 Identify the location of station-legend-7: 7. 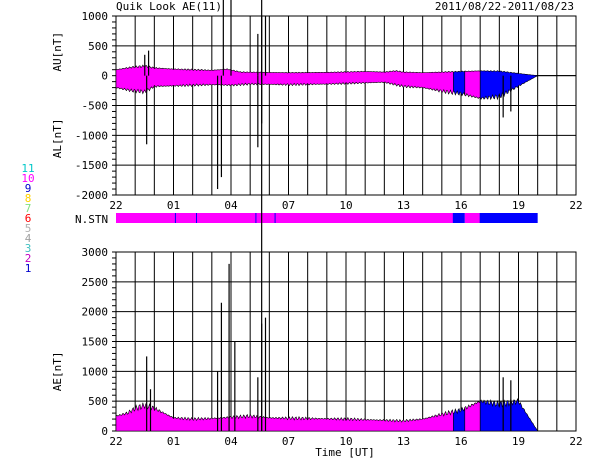
(28, 208).